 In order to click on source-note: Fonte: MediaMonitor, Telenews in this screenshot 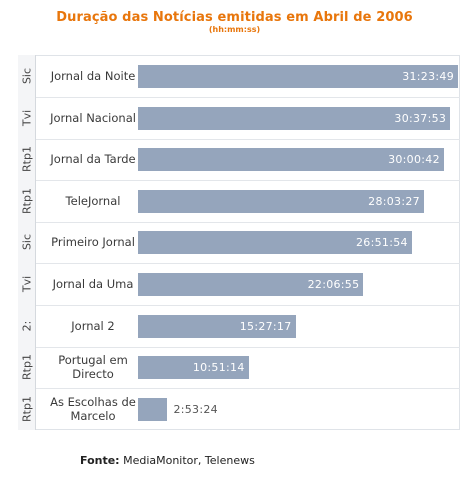, I will do `click(167, 460)`.